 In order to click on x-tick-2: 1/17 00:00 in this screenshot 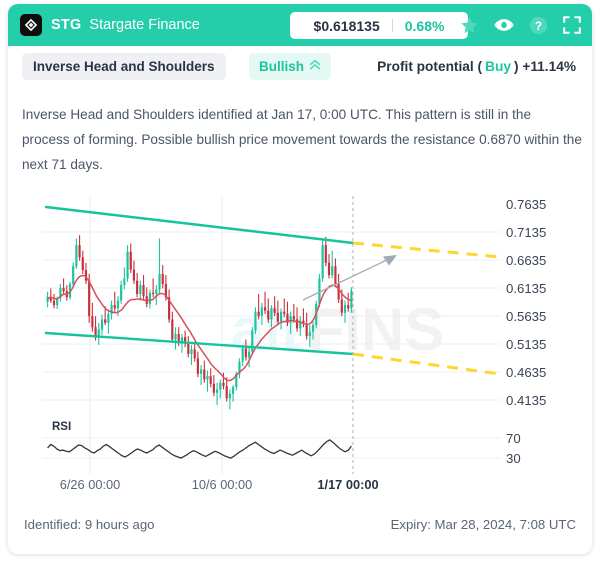, I will do `click(347, 483)`.